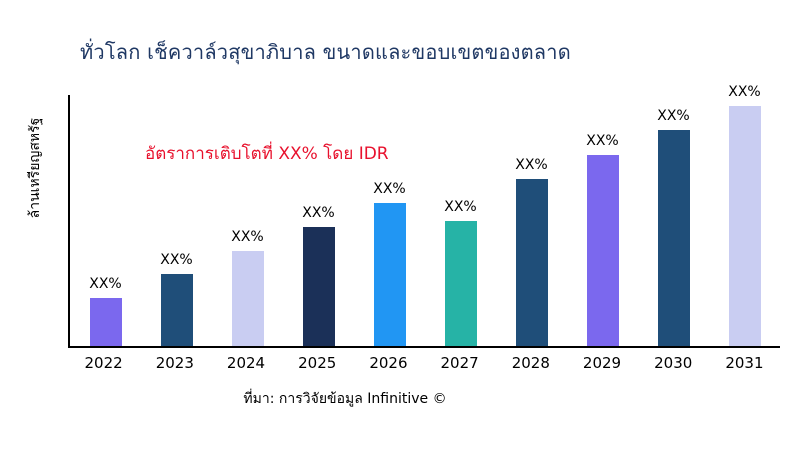 The image size is (800, 450). What do you see at coordinates (460, 283) in the screenshot?
I see `bar-2027` at bounding box center [460, 283].